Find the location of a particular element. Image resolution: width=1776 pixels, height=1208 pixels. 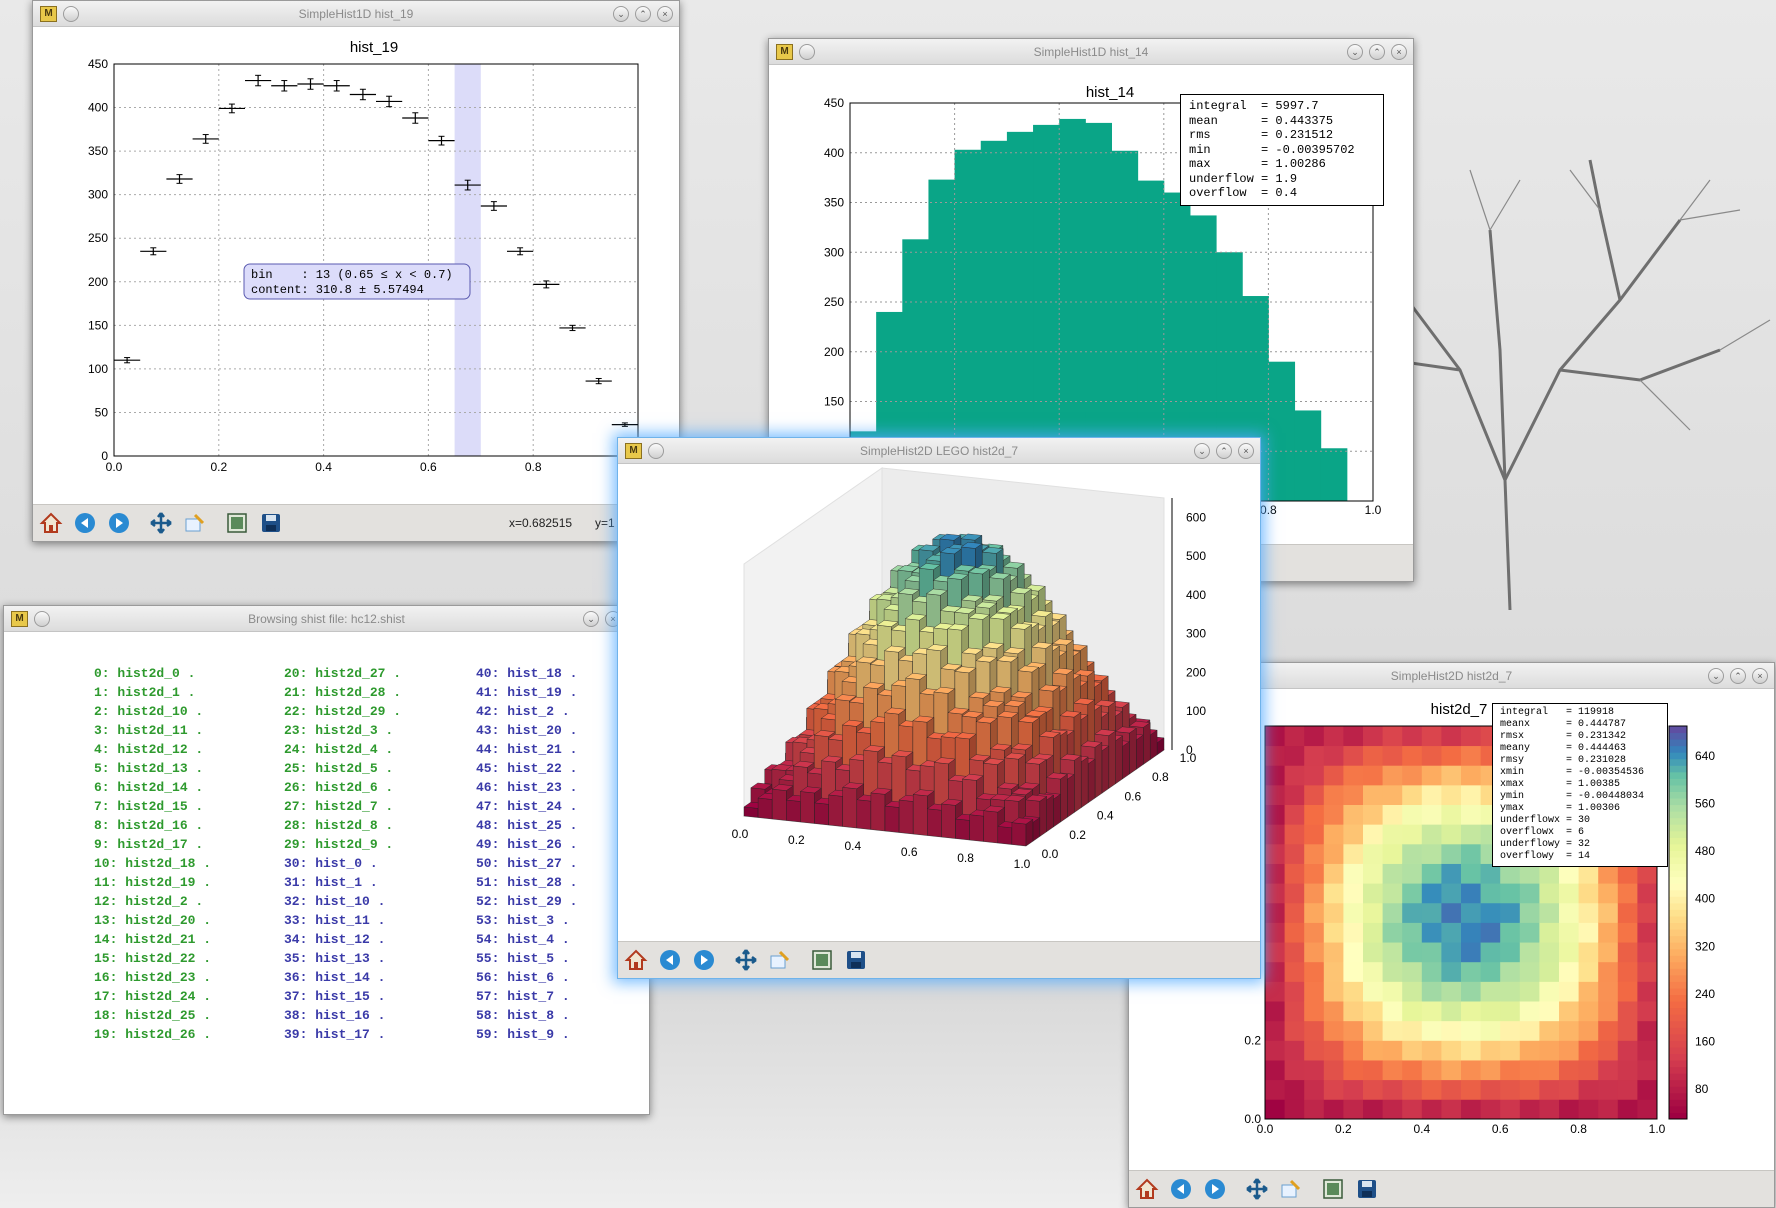

histogram-list-item: 23: hist2d_3 . is located at coordinates (339, 730).